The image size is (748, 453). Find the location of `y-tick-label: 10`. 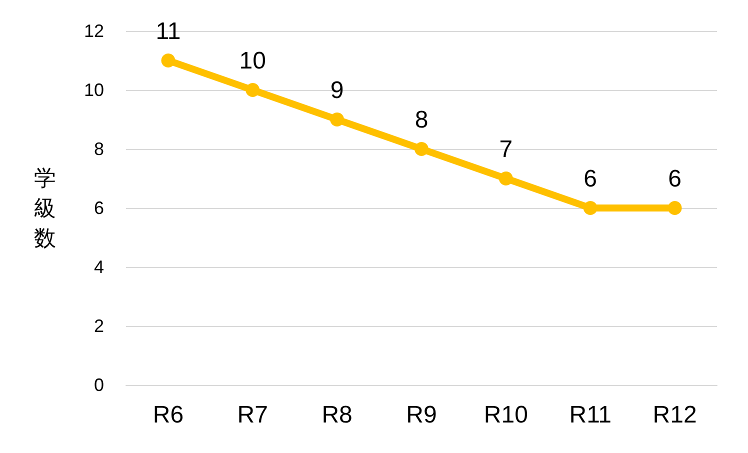

y-tick-label: 10 is located at coordinates (94, 90).